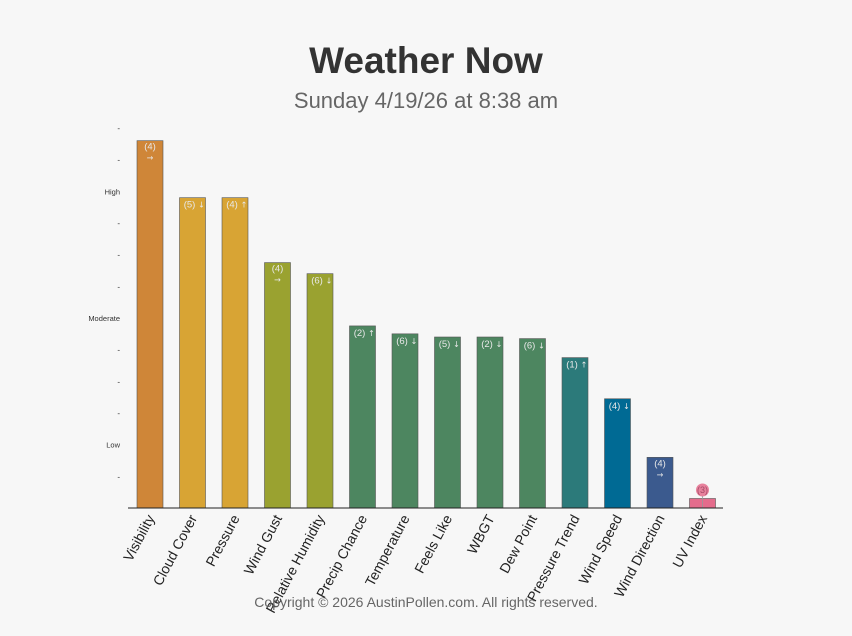  I want to click on bar-temperature, so click(405, 421).